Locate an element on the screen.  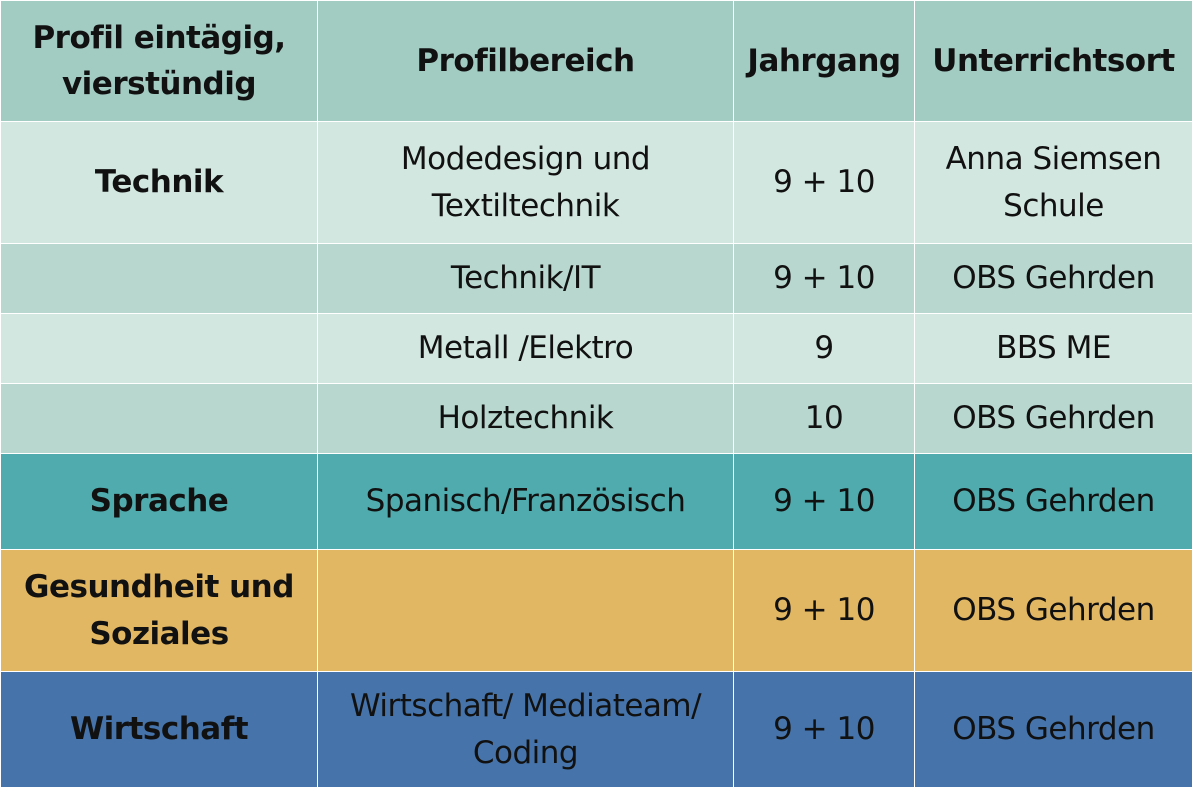
header-profil: Profil eintägig, vierstündig is located at coordinates (159, 61).